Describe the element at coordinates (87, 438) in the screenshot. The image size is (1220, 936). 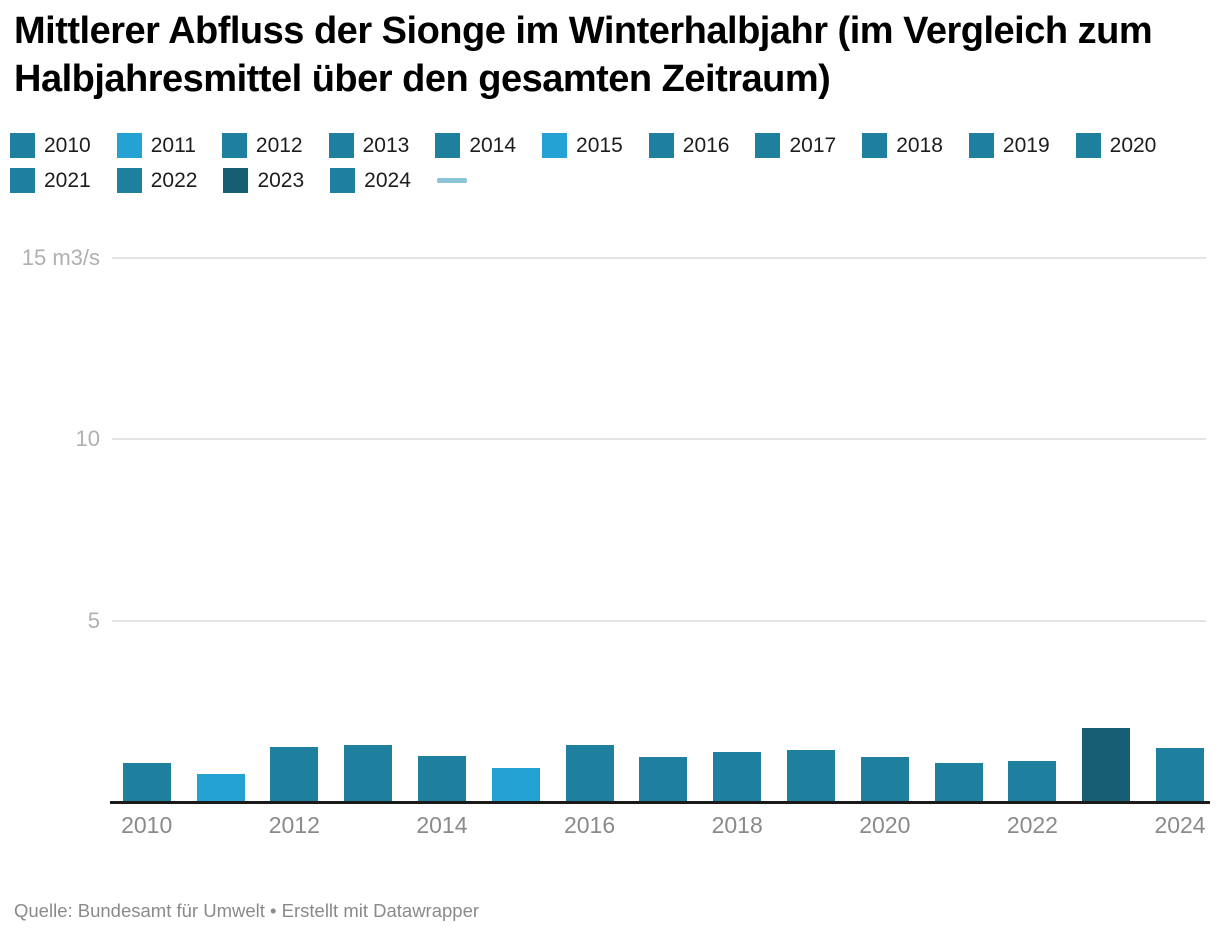
I see `y-tick-label: 10` at that location.